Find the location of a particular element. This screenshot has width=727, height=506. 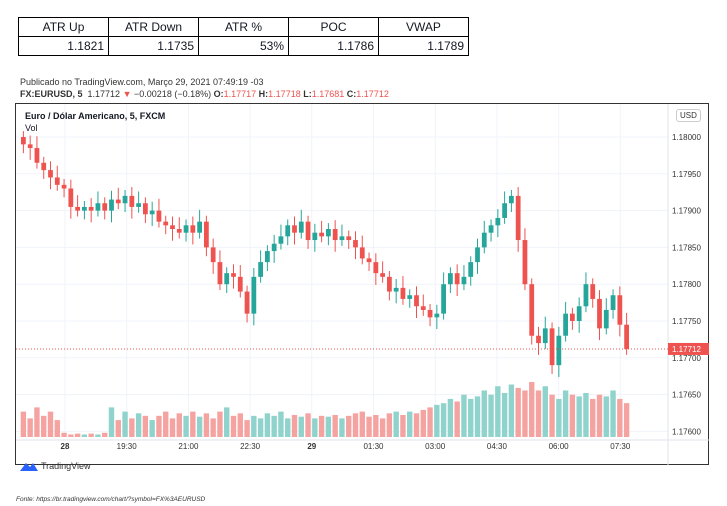

x-tick-label: 07:30 is located at coordinates (620, 446).